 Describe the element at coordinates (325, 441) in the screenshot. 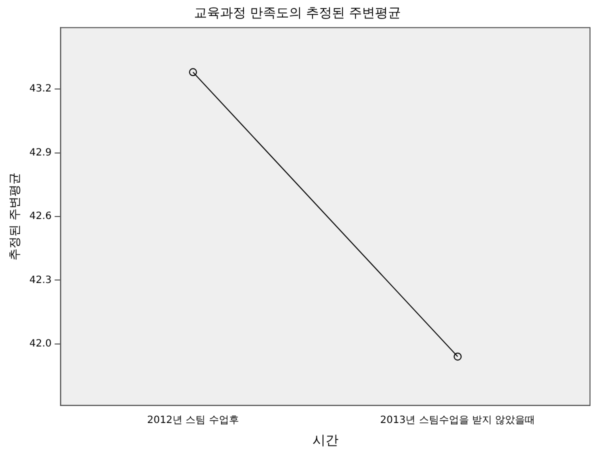

I see `x-axis-title: 시간` at that location.